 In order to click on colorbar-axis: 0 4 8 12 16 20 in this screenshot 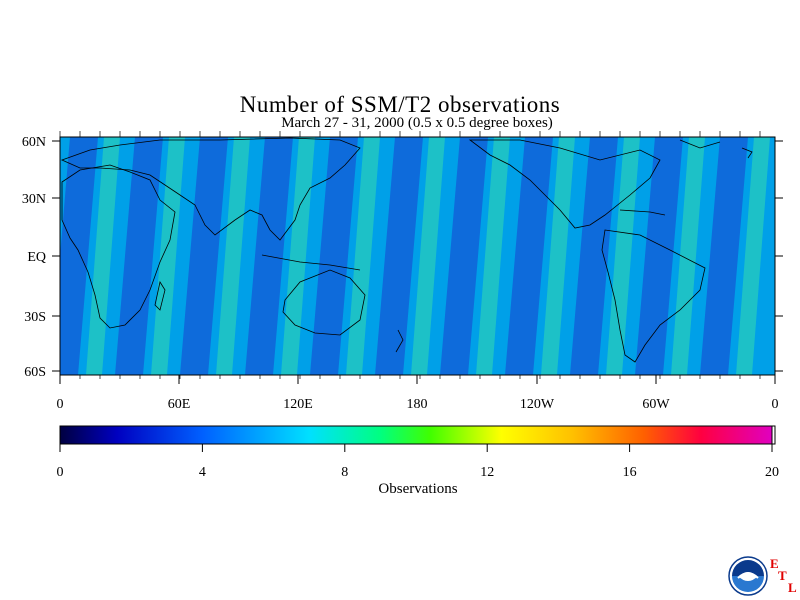, I will do `click(418, 462)`.